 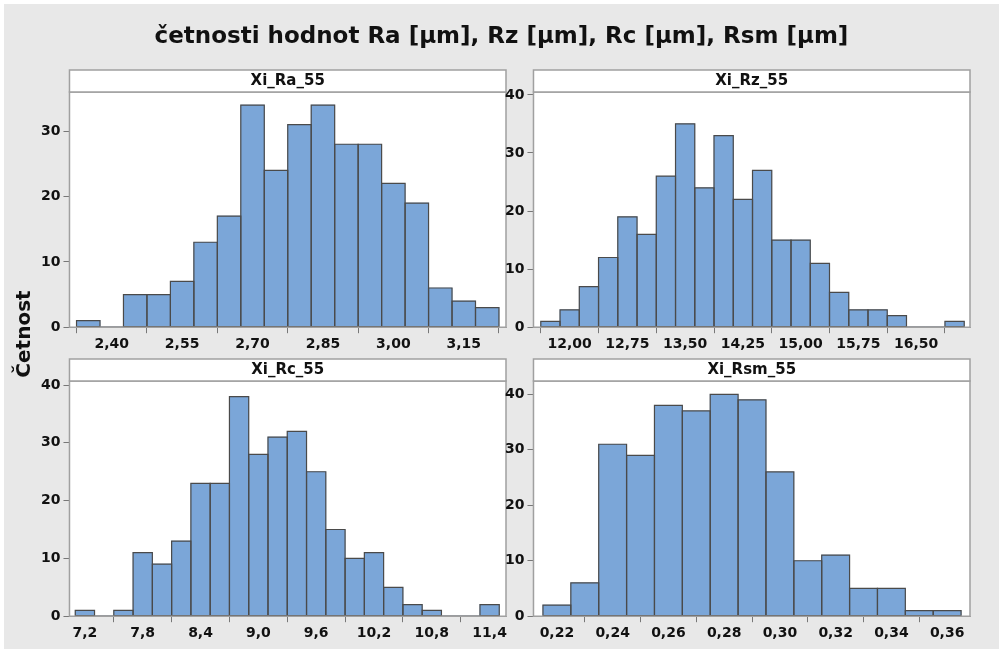 I want to click on x-tick-label: 3,00, so click(x=393, y=343).